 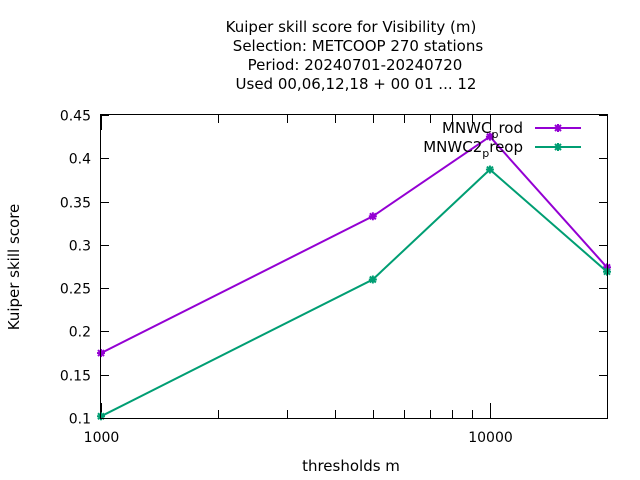 I want to click on title-line-3: Period: 20240701-20240720, so click(x=355, y=65).